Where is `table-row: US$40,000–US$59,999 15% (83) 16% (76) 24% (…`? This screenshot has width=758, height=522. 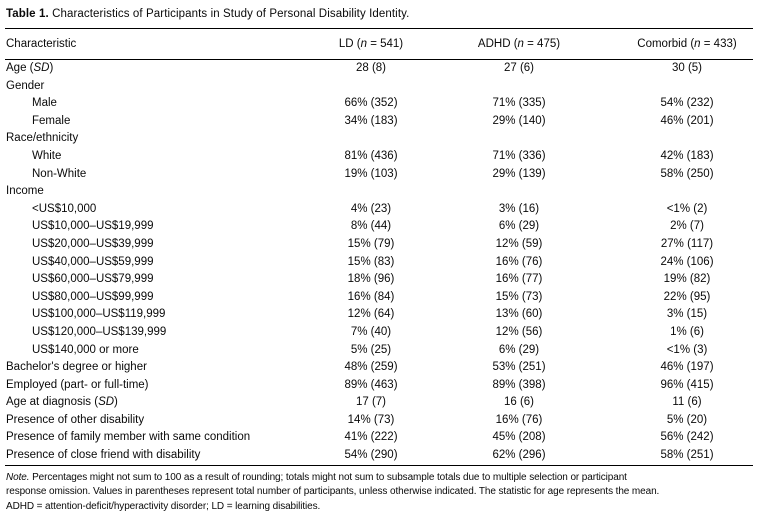
table-row: US$40,000–US$59,999 15% (83) 16% (76) 24% (… is located at coordinates (379, 263).